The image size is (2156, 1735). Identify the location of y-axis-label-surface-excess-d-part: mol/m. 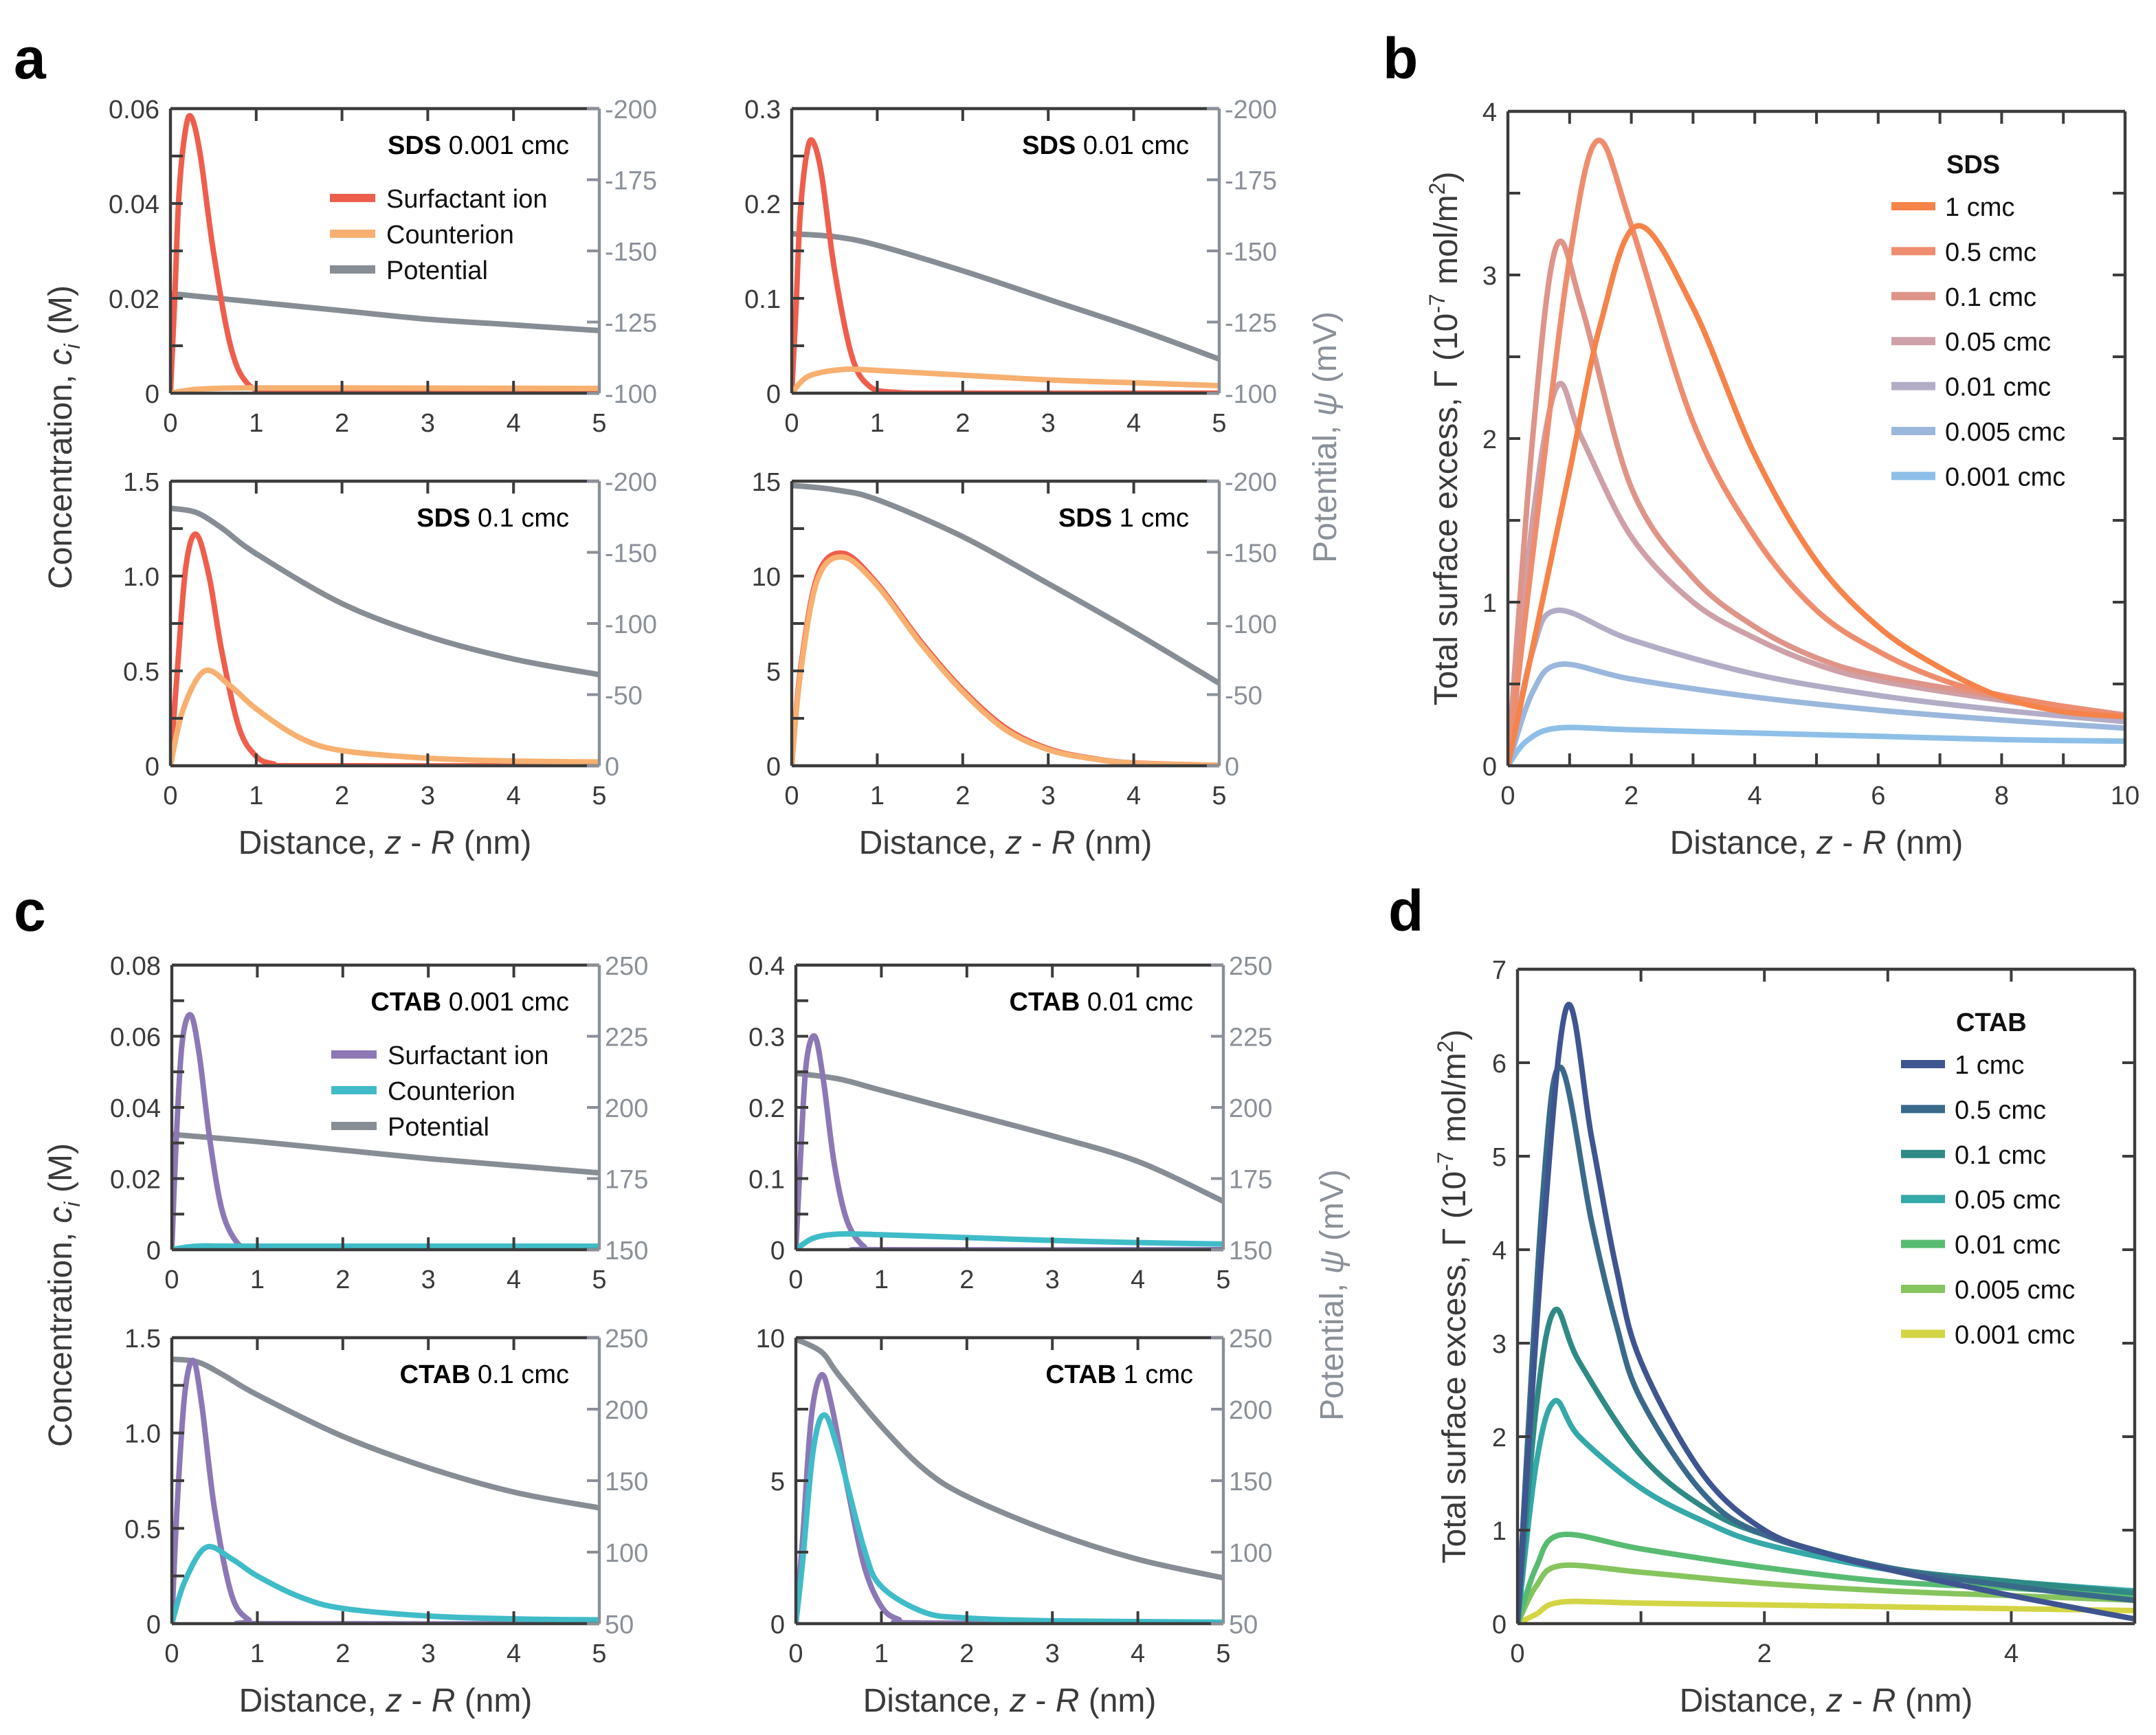
(1455, 1101).